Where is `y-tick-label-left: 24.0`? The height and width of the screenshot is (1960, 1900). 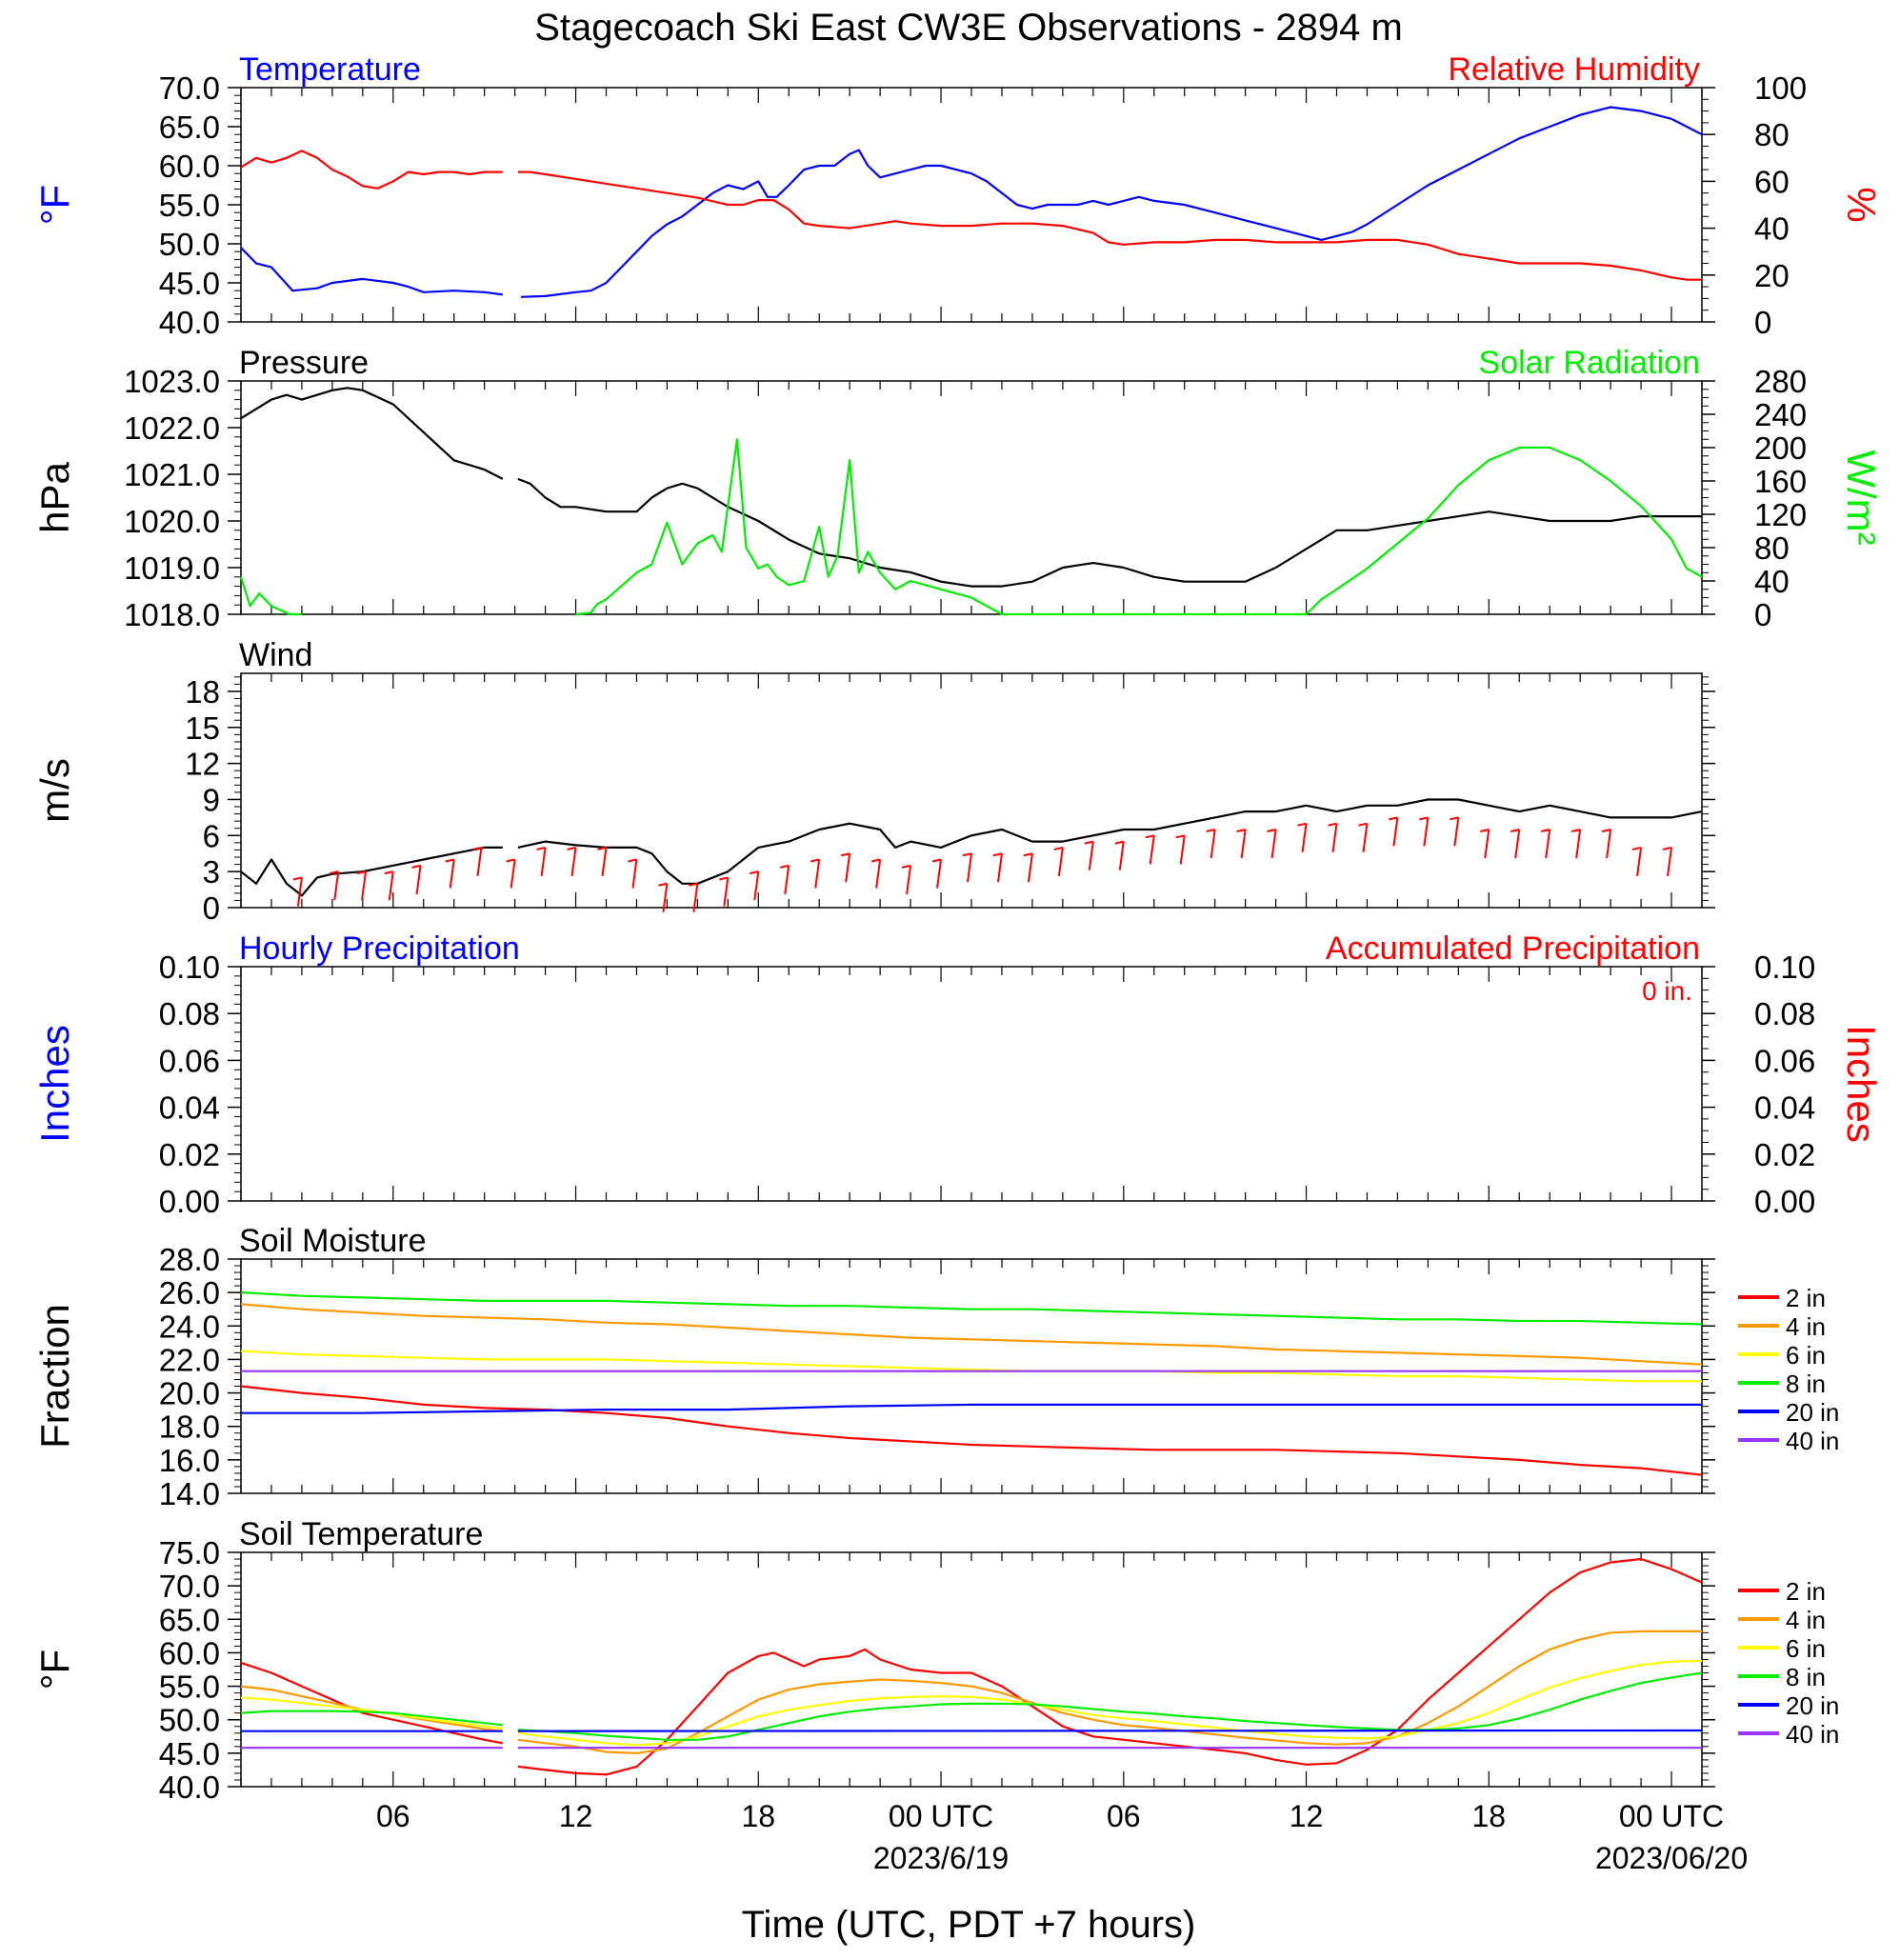 y-tick-label-left: 24.0 is located at coordinates (189, 1326).